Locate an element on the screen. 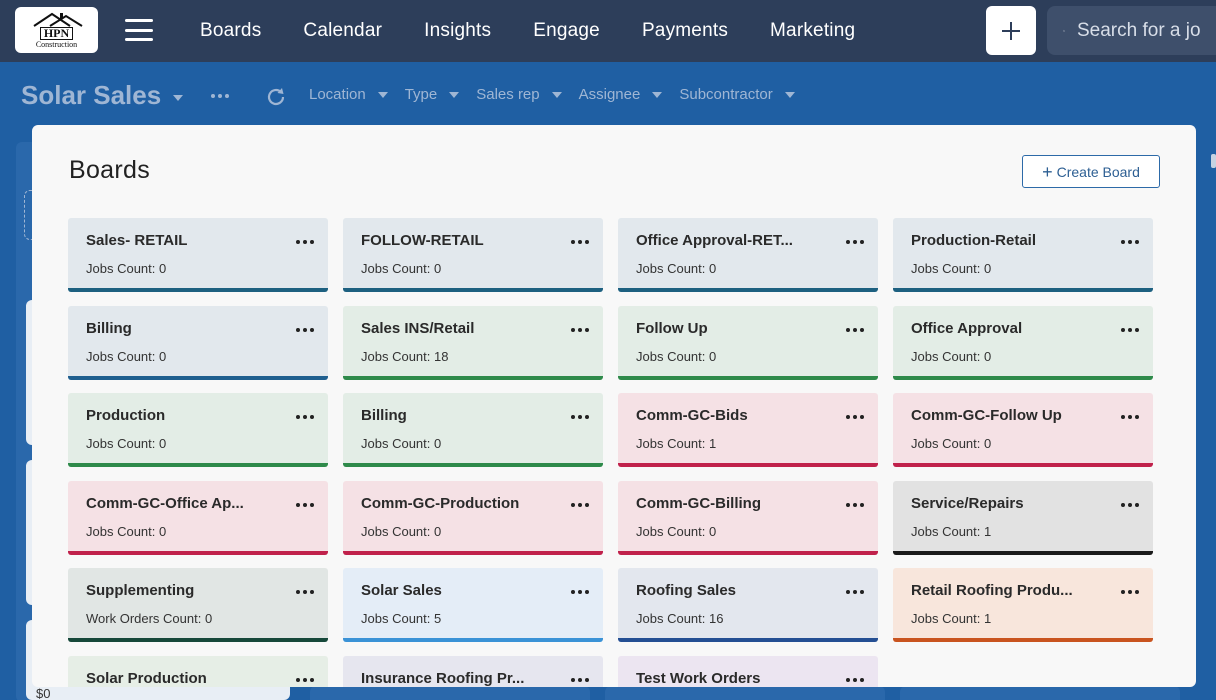 The image size is (1216, 700). board-card: Sales INS/Retail Jobs Count: 18 is located at coordinates (473, 342).